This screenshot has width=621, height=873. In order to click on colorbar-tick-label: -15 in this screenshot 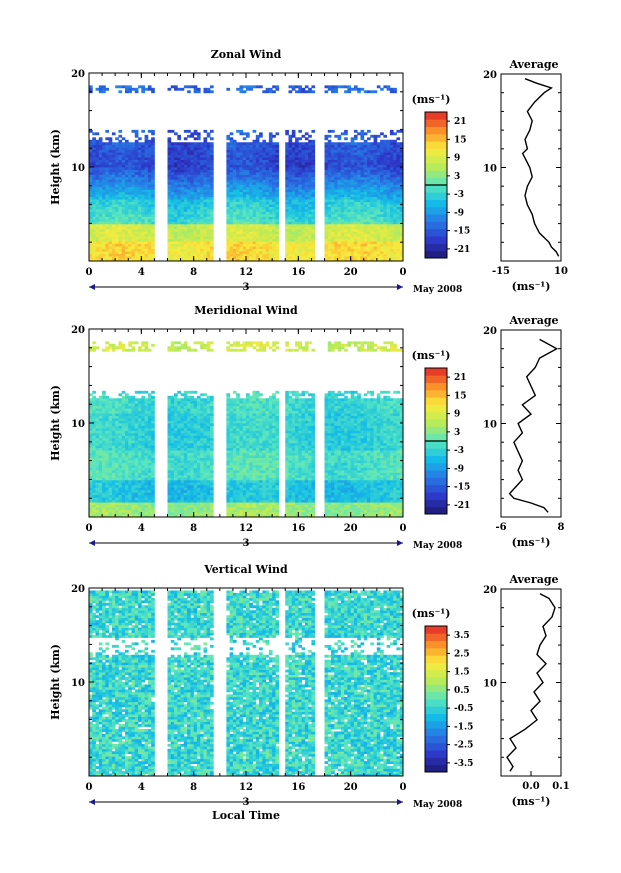, I will do `click(462, 232)`.